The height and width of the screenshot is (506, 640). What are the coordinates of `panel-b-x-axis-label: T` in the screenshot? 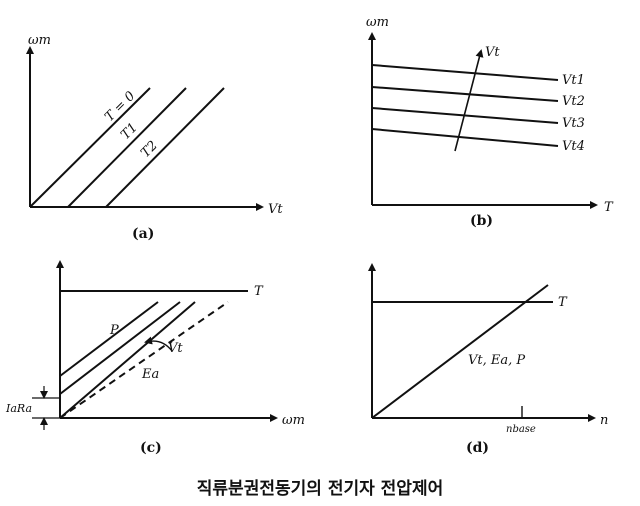 It's located at (609, 207).